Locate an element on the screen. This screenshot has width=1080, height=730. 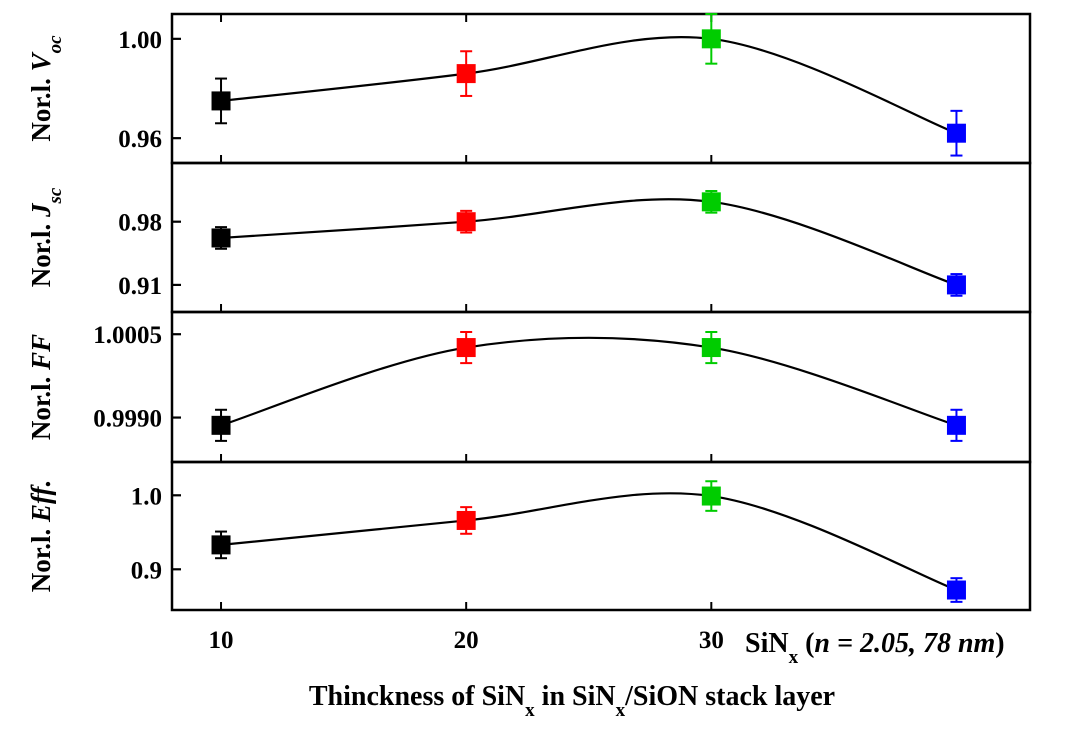
x-axis-label-part-1: x is located at coordinates (530, 710).